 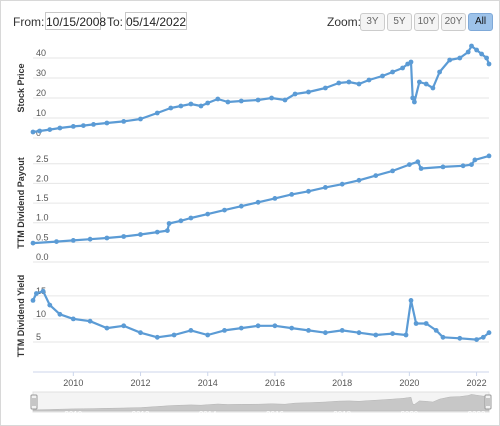 I want to click on y-tick-label: 0.0, so click(x=42, y=257).